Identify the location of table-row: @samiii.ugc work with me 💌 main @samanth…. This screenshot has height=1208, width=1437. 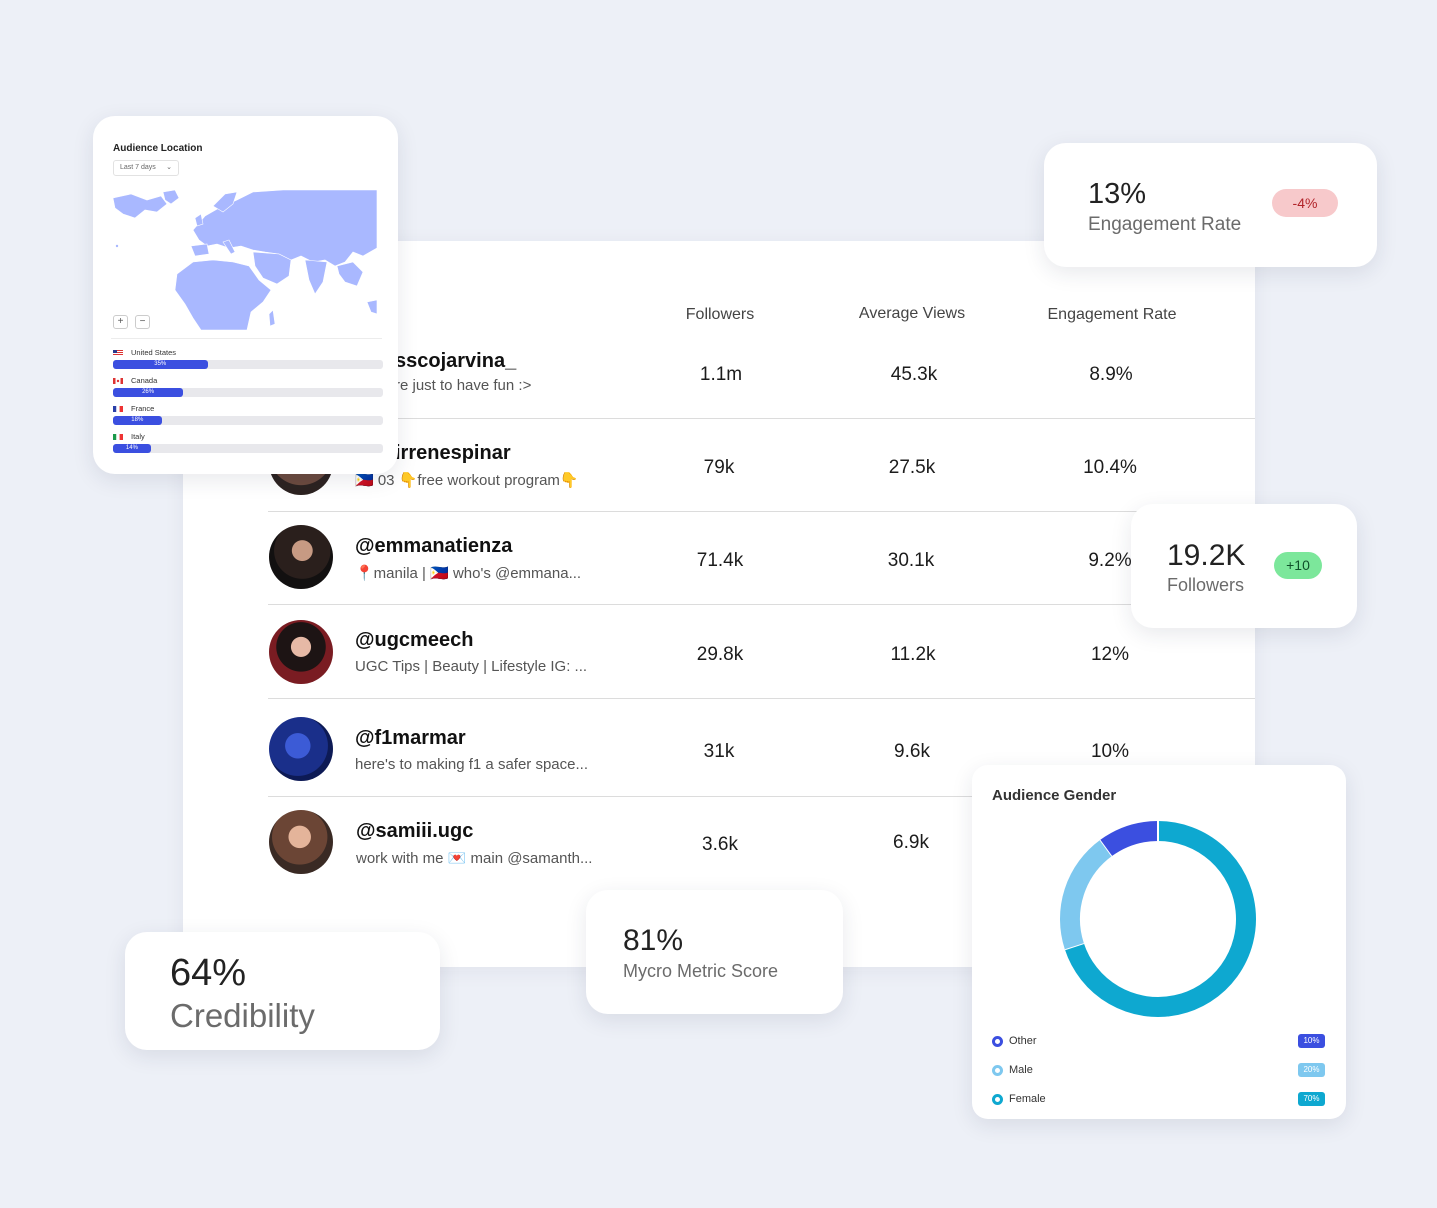
(761, 842).